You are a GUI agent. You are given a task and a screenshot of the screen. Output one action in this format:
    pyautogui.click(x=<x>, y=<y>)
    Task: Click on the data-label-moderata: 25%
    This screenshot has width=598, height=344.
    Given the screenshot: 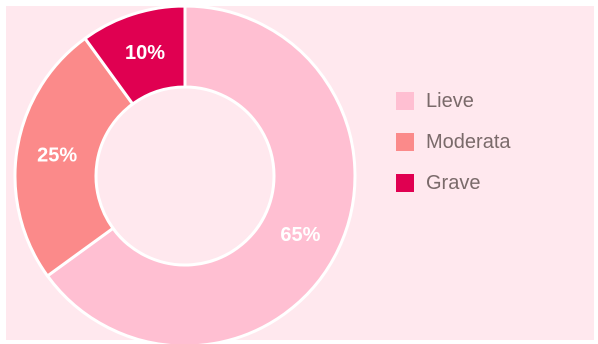 What is the action you would take?
    pyautogui.click(x=57, y=156)
    